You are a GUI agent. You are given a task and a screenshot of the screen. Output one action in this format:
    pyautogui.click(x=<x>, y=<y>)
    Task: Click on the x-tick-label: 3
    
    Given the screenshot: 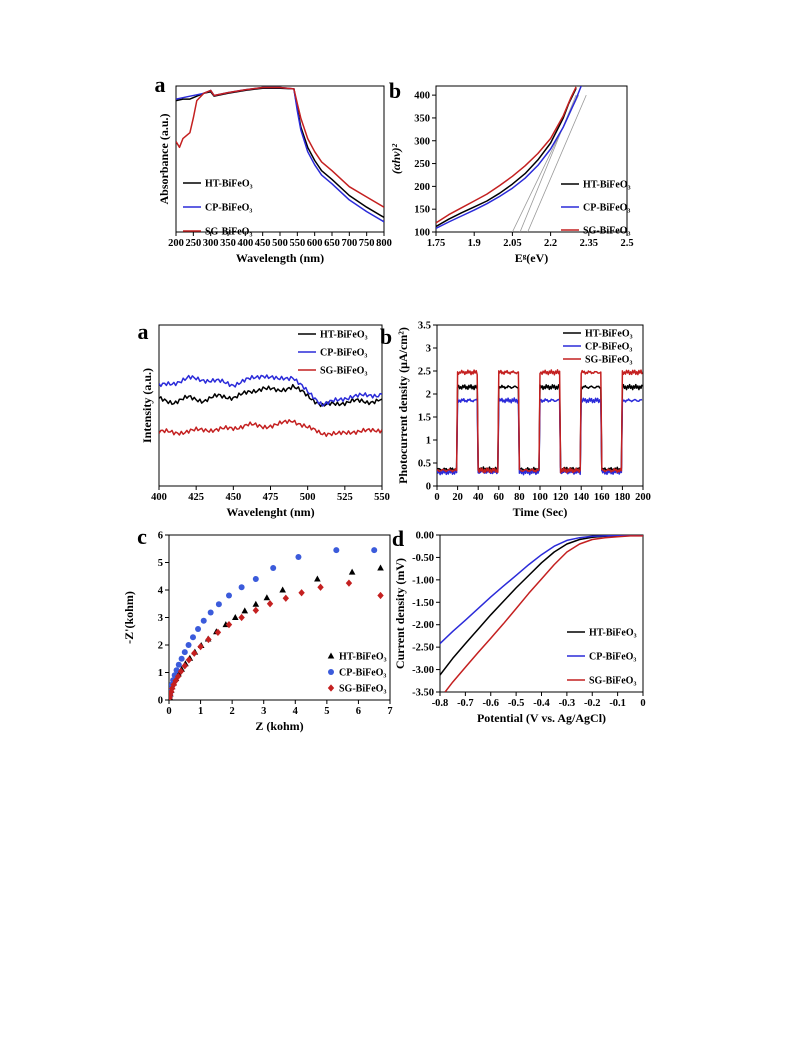 What is the action you would take?
    pyautogui.click(x=263, y=711)
    